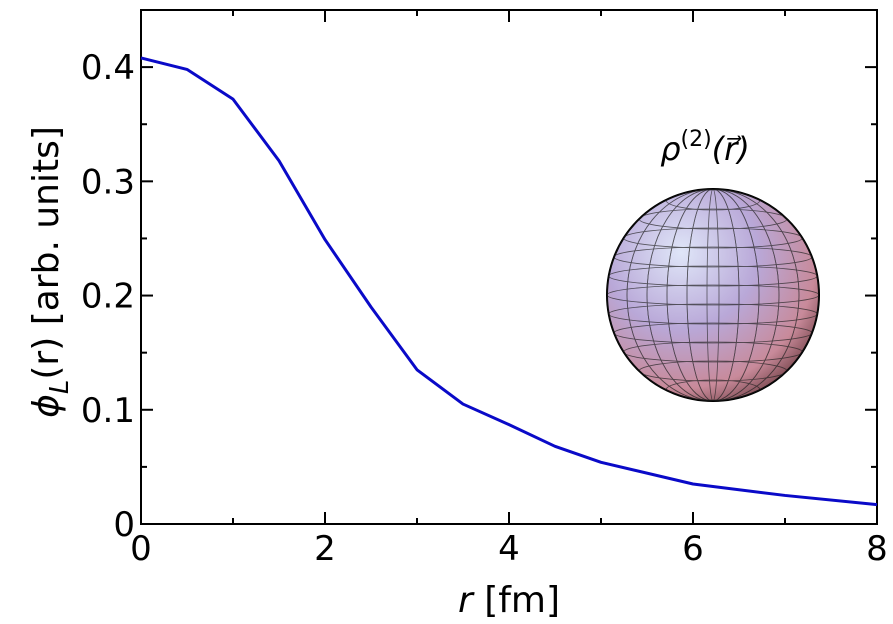 The height and width of the screenshot is (624, 893). I want to click on y-tick-label: 0.3, so click(108, 182).